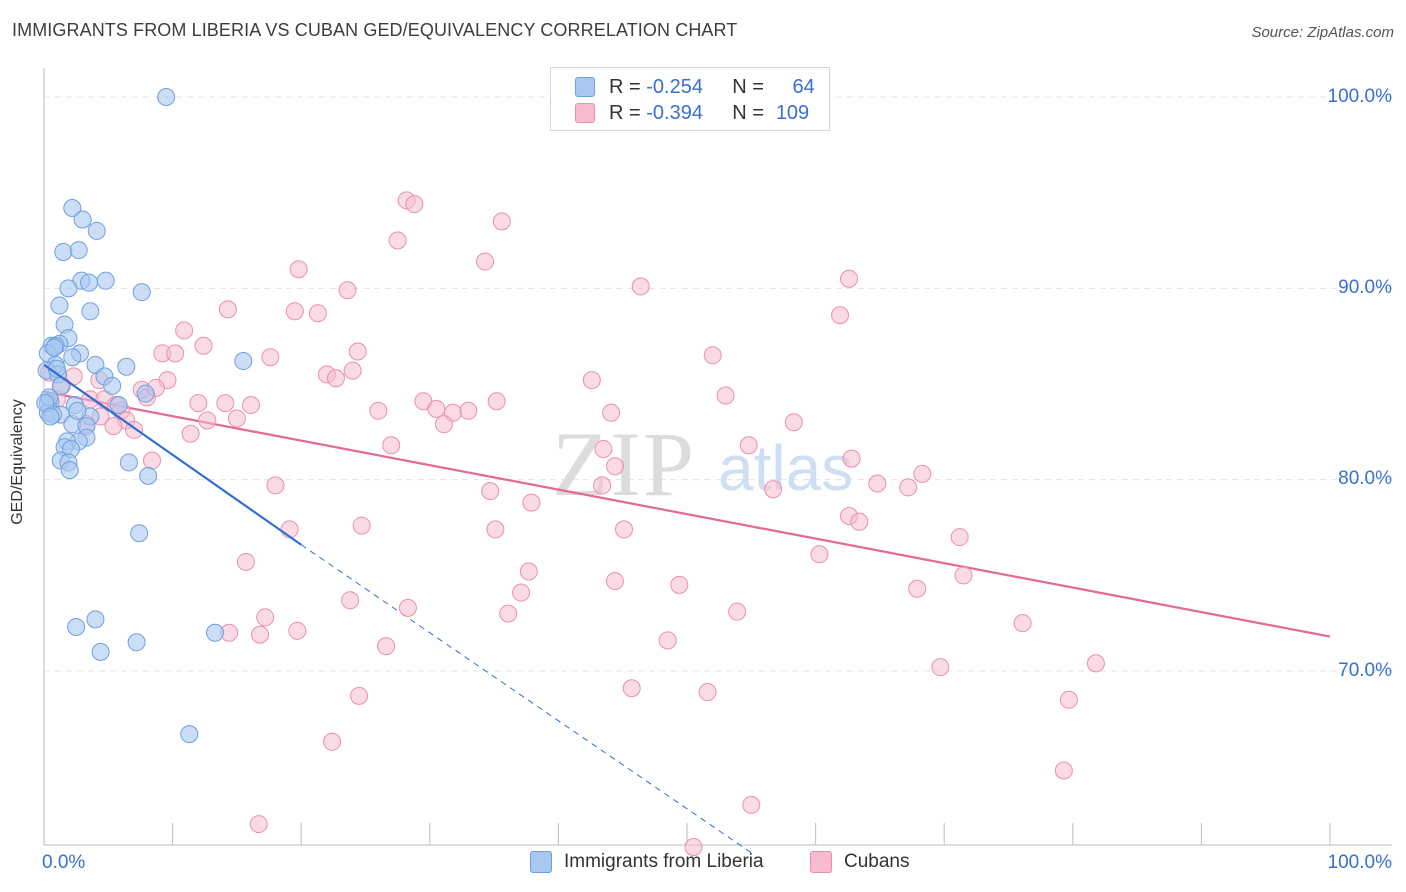 Image resolution: width=1406 pixels, height=892 pixels. I want to click on legend-swatch-blue, so click(585, 87).